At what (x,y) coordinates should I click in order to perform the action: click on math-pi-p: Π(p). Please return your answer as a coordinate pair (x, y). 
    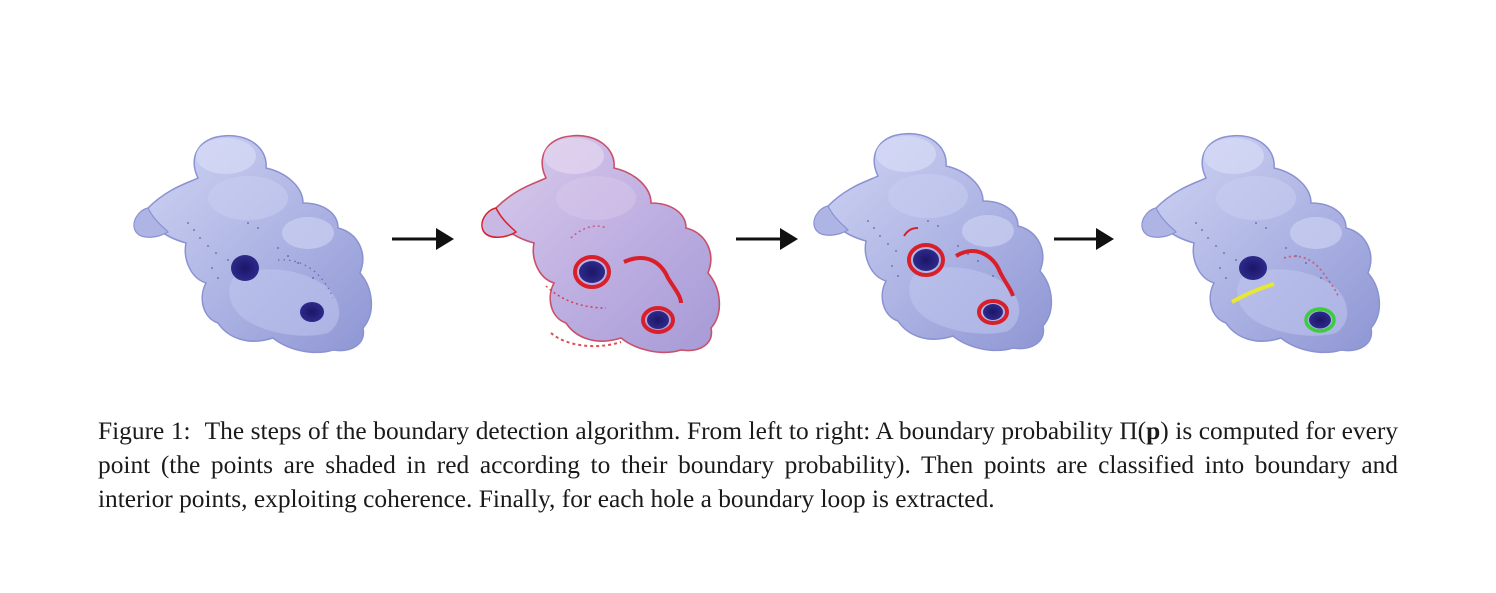
    Looking at the image, I should click on (1143, 431).